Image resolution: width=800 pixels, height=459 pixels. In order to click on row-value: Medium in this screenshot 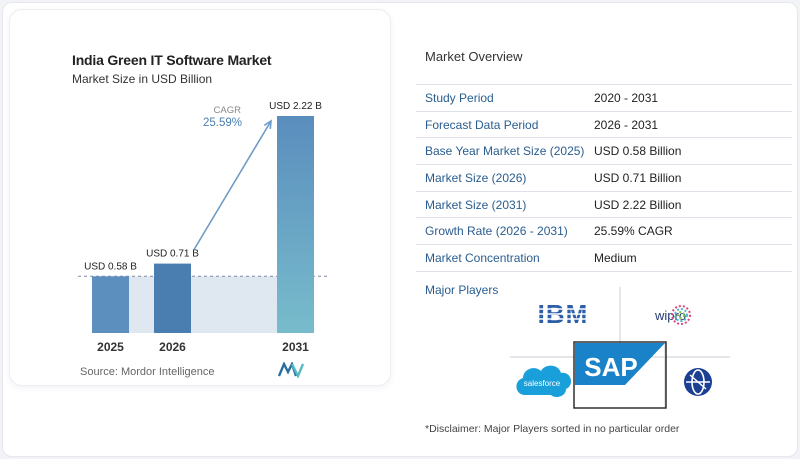, I will do `click(615, 257)`.